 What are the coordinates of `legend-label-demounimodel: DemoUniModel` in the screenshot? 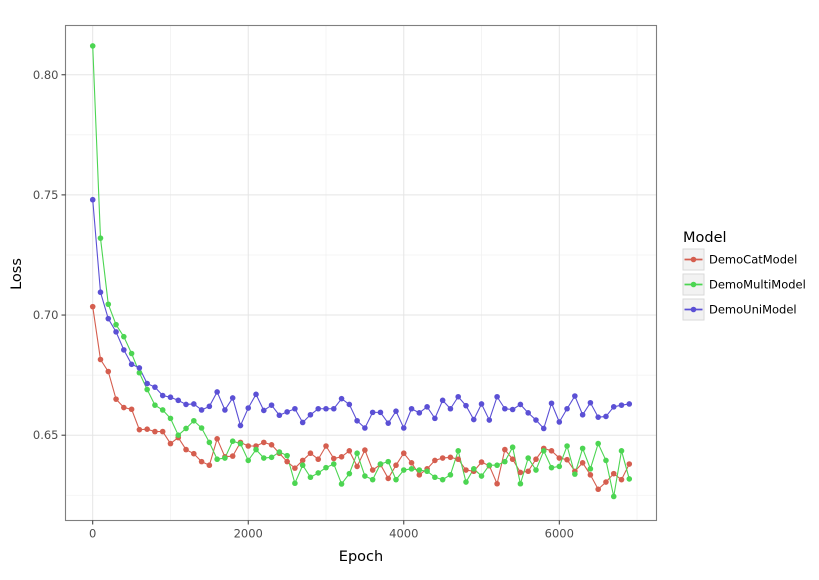 It's located at (753, 310).